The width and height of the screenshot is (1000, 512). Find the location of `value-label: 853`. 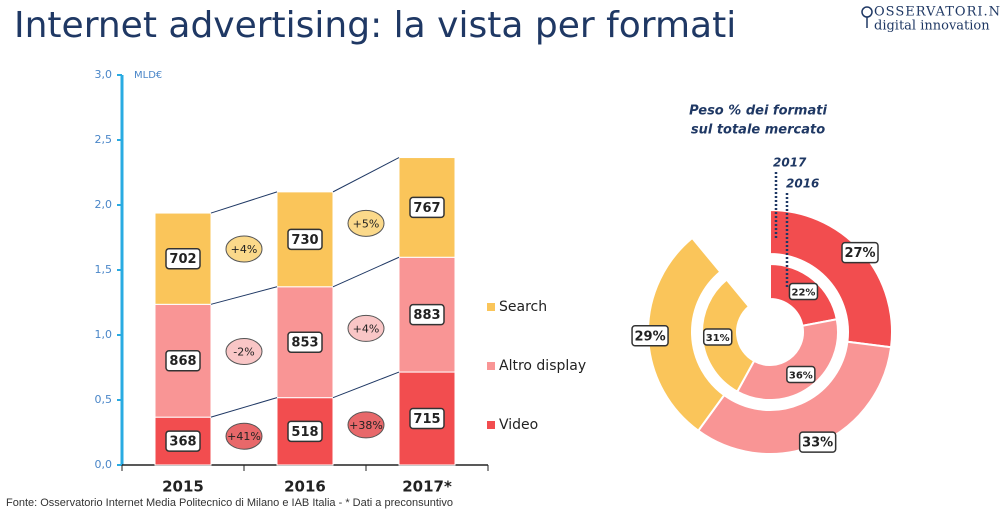

value-label: 853 is located at coordinates (304, 343).